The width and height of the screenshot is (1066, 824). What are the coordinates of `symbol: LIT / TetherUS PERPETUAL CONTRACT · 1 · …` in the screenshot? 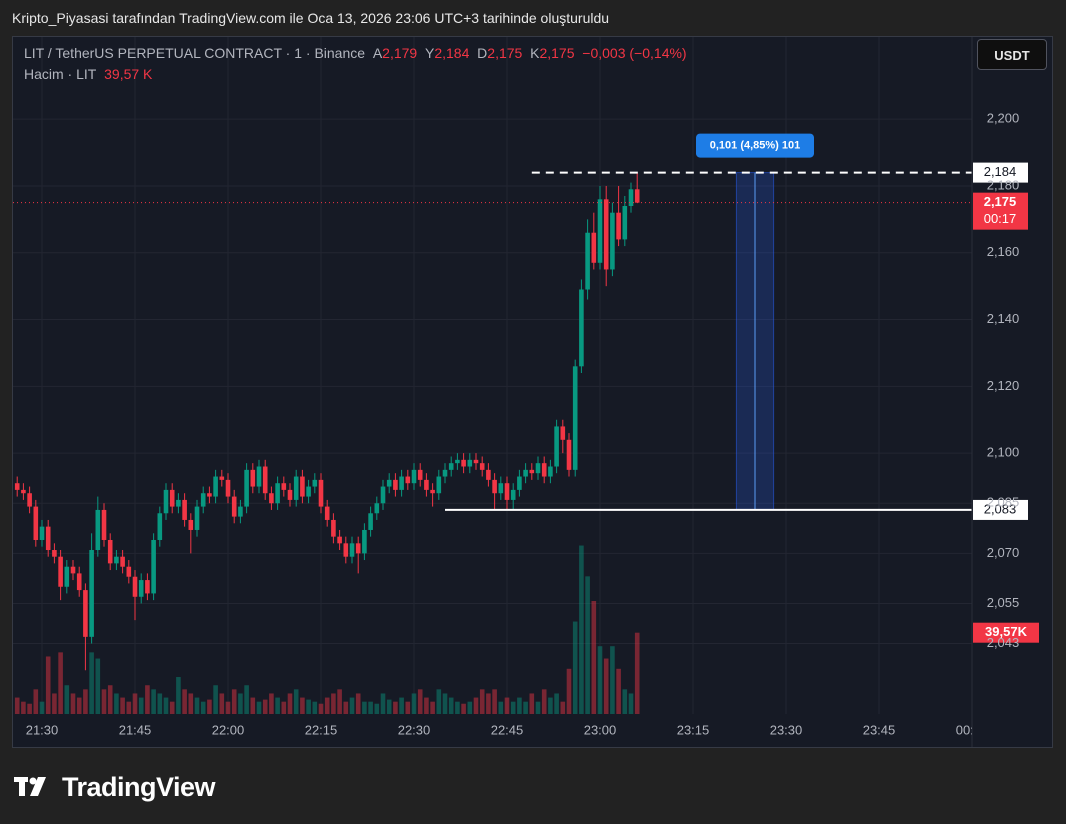 It's located at (195, 53).